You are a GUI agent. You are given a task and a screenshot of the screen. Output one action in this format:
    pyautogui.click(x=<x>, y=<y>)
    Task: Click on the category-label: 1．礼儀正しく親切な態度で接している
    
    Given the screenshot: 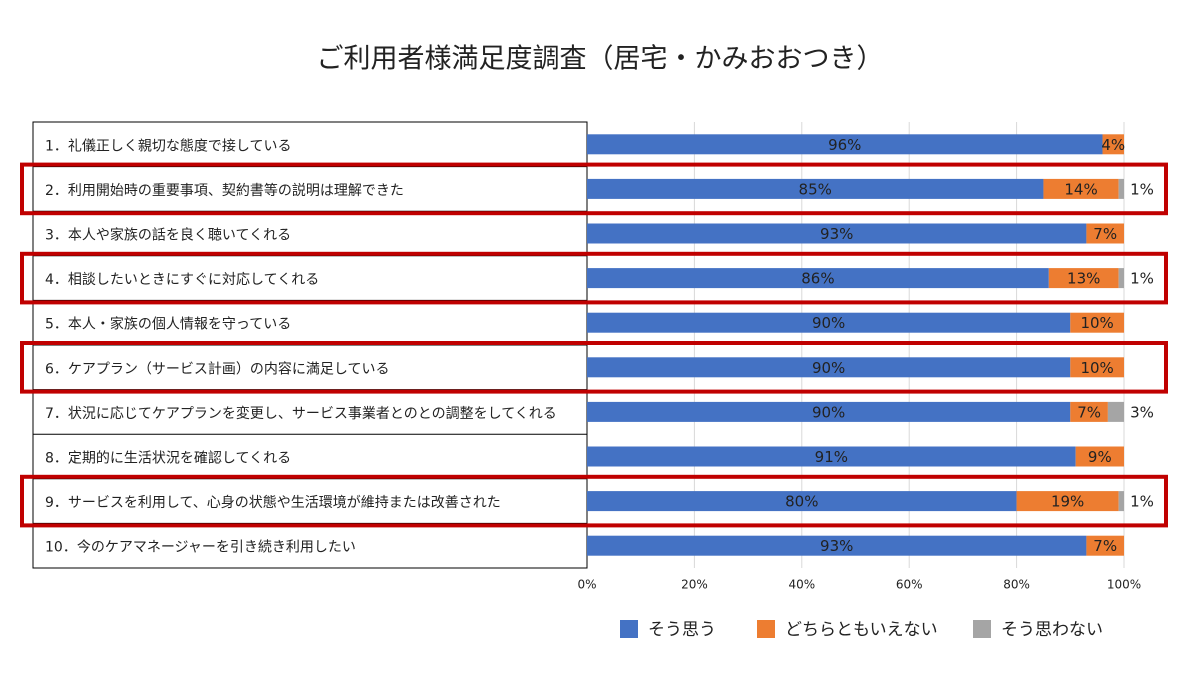 What is the action you would take?
    pyautogui.click(x=168, y=145)
    